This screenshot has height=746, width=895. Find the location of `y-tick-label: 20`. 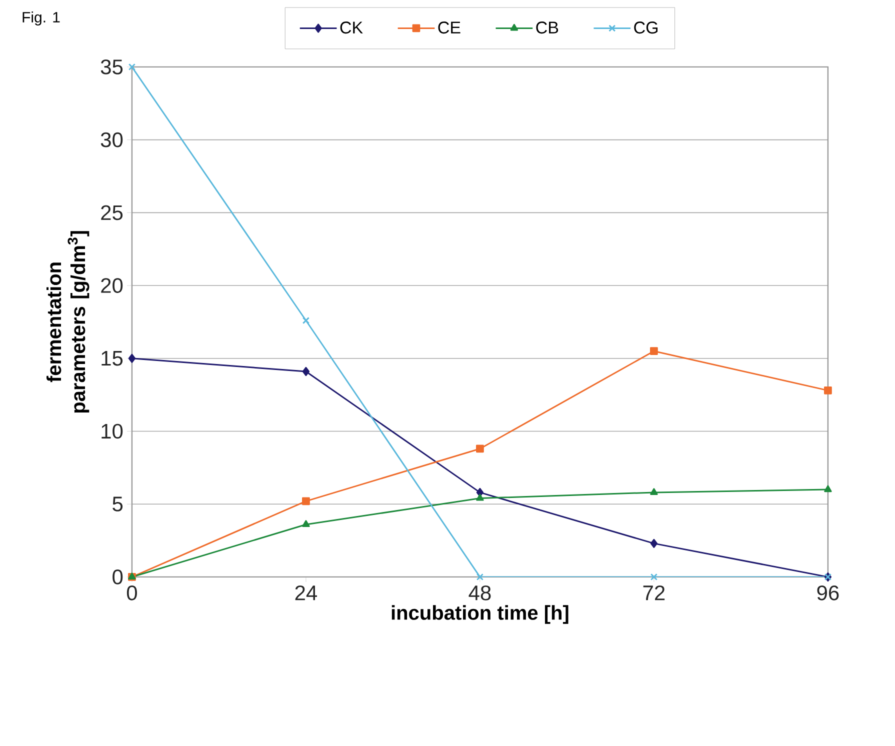

y-tick-label: 20 is located at coordinates (112, 285).